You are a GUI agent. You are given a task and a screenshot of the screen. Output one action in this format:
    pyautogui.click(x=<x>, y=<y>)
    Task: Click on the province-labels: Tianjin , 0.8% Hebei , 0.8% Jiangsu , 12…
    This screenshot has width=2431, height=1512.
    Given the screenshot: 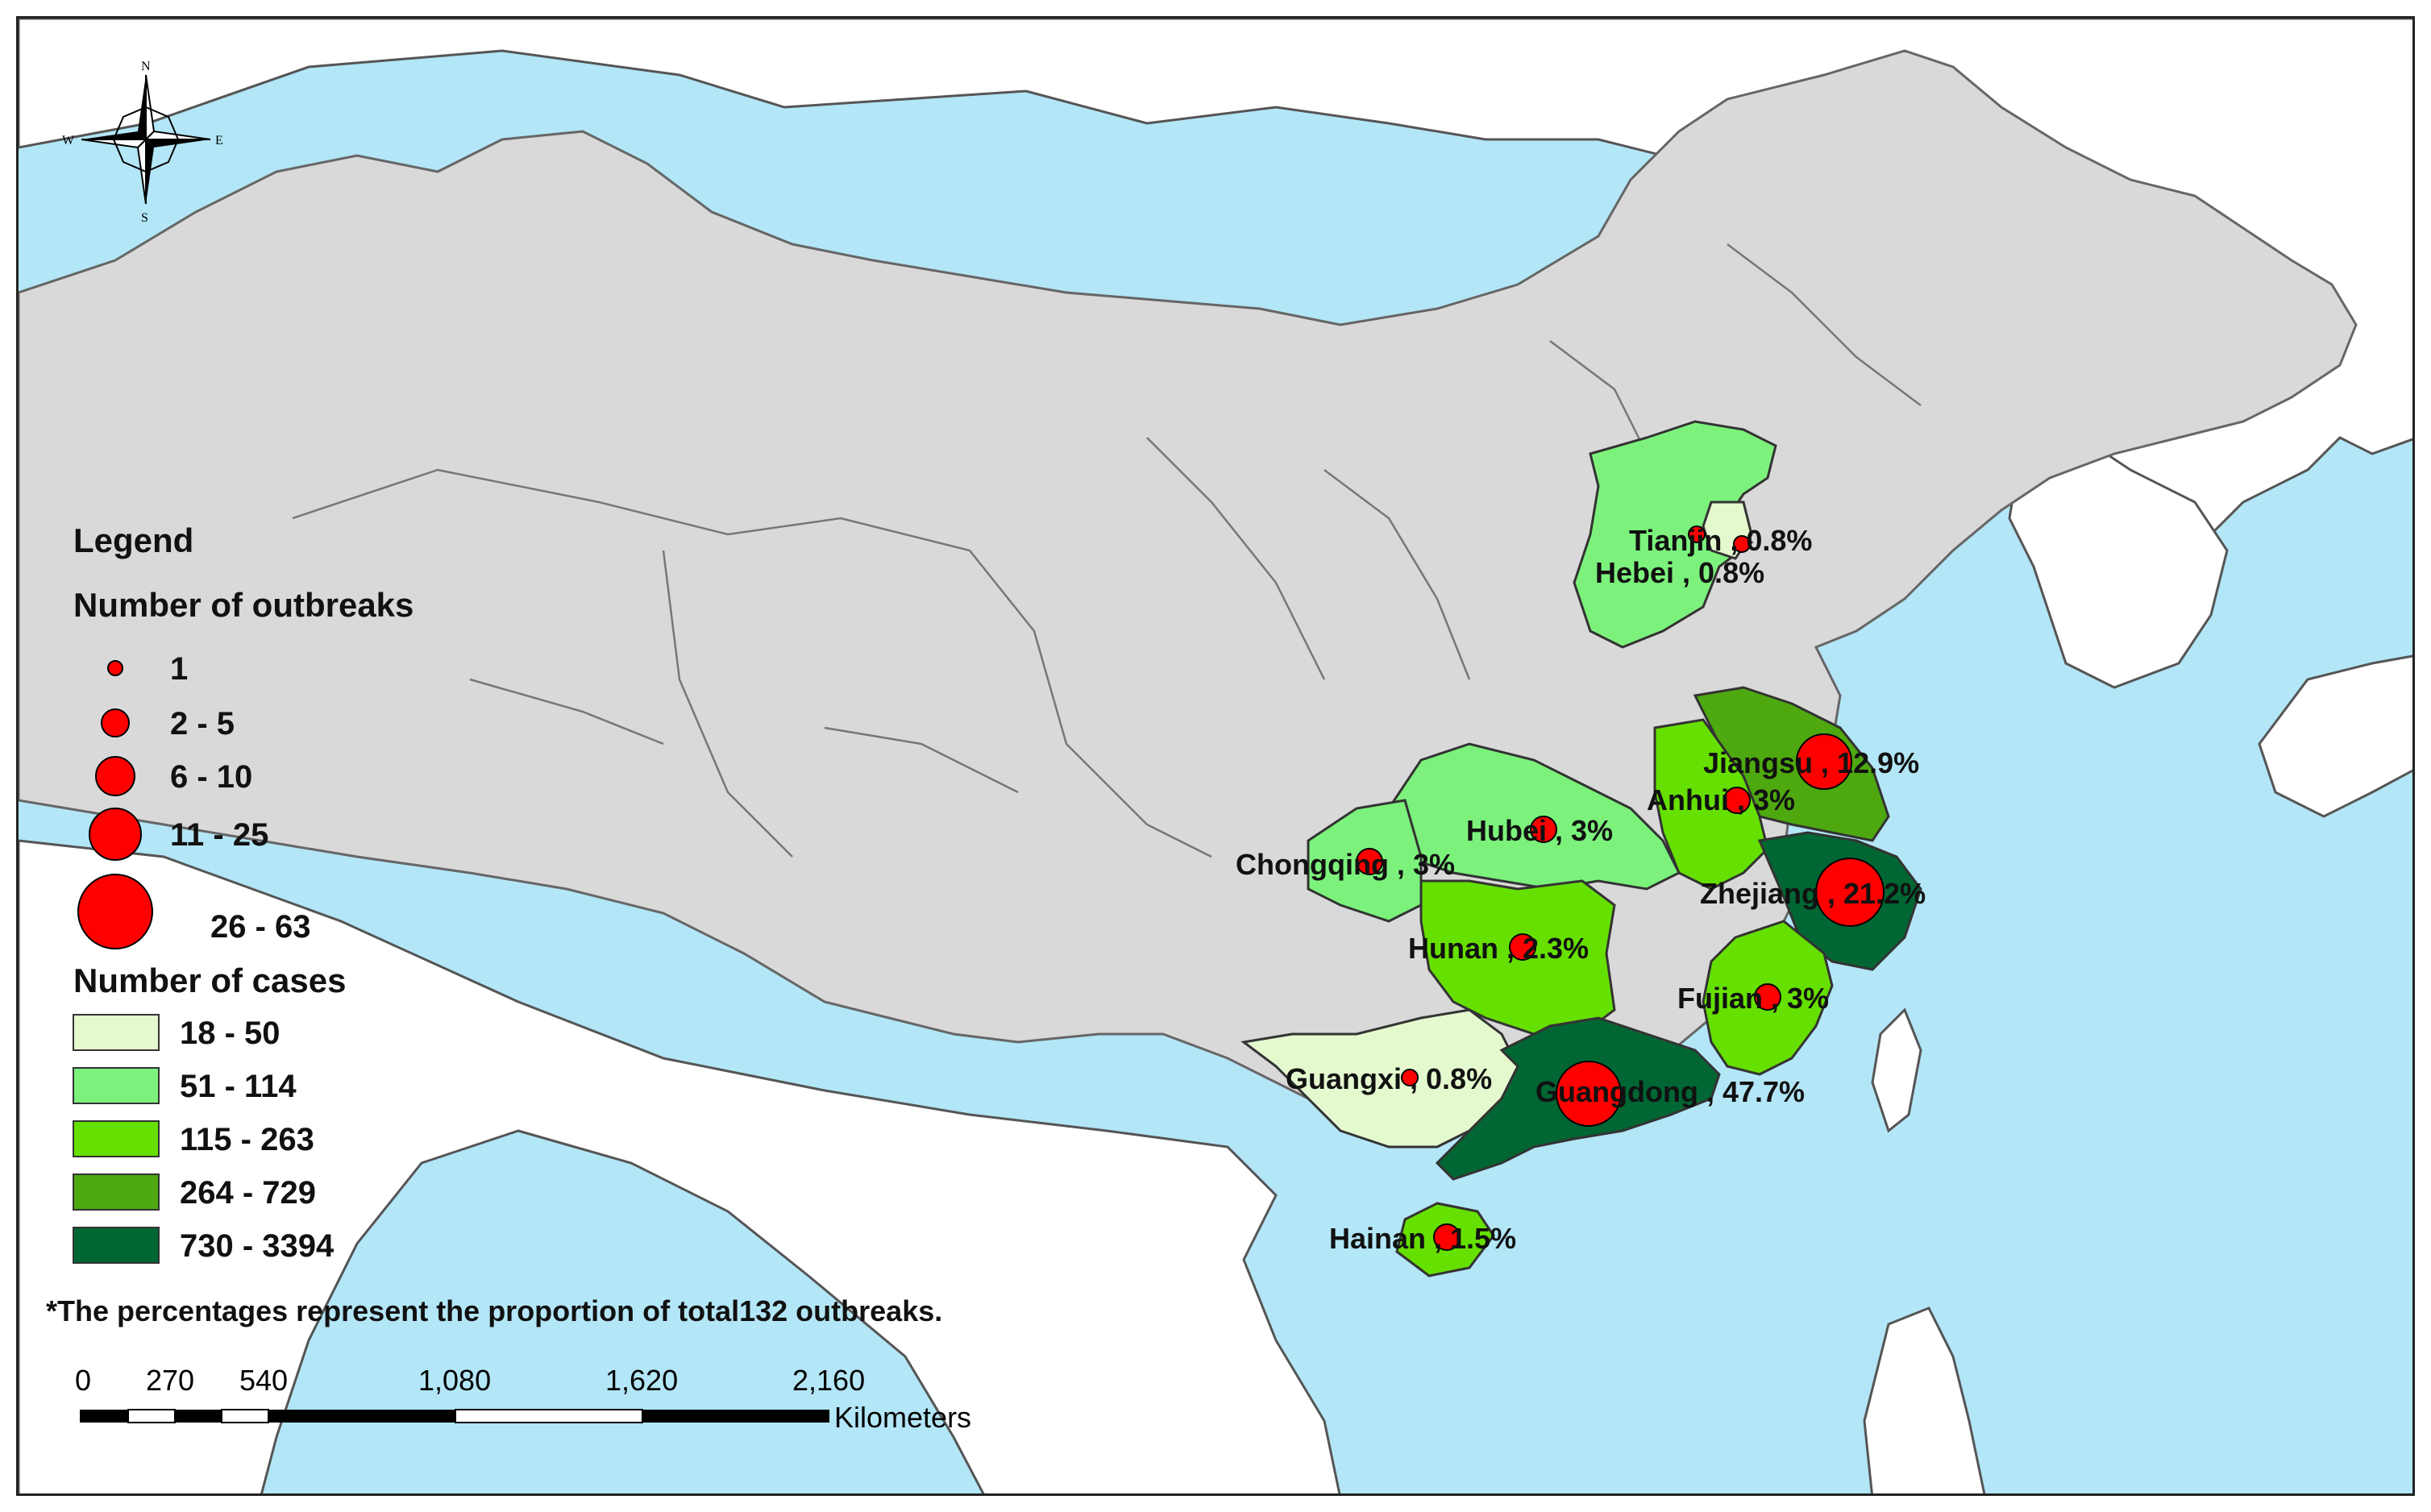 What is the action you would take?
    pyautogui.click(x=1581, y=889)
    